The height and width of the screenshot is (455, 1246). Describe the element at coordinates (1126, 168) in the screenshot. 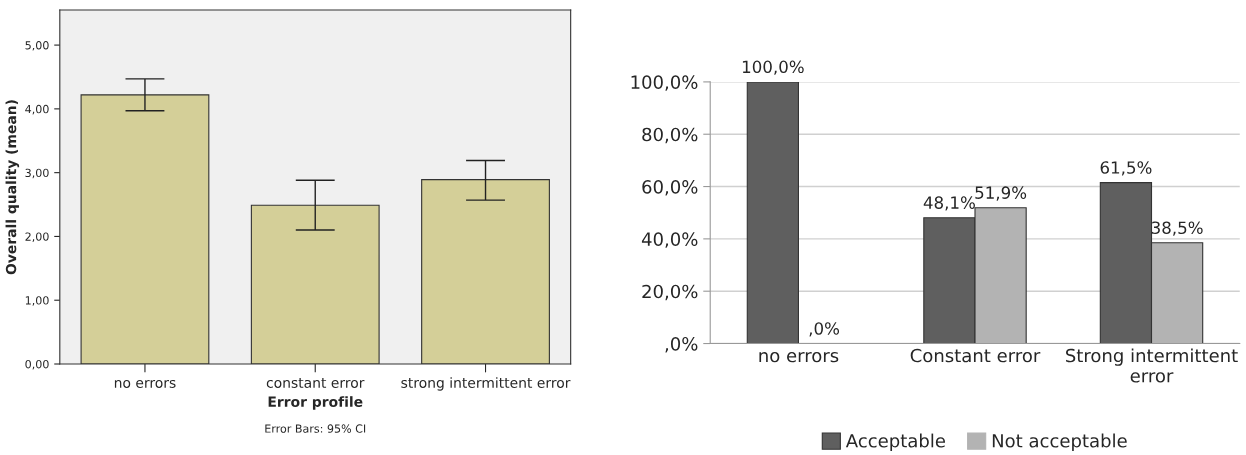

I see `data-label: 61,5%` at that location.